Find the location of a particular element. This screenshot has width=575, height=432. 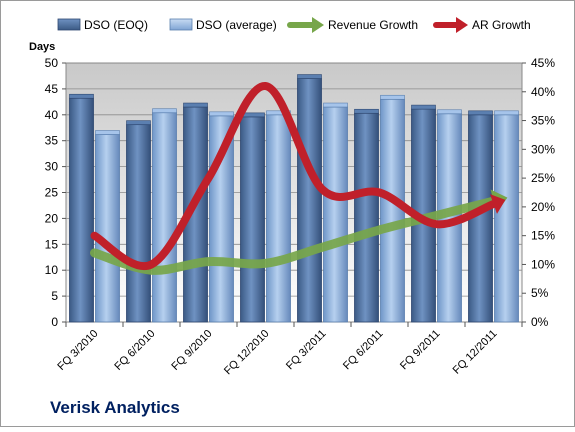

company-title: Verisk Analytics is located at coordinates (115, 407).